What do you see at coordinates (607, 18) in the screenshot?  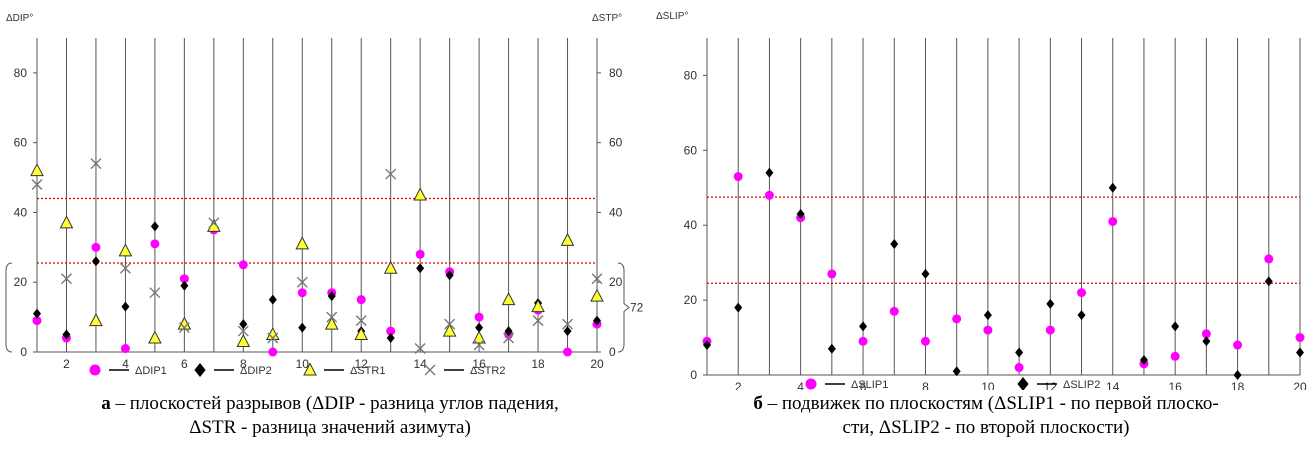 I see `y2-axis-label: ΔSTP°` at bounding box center [607, 18].